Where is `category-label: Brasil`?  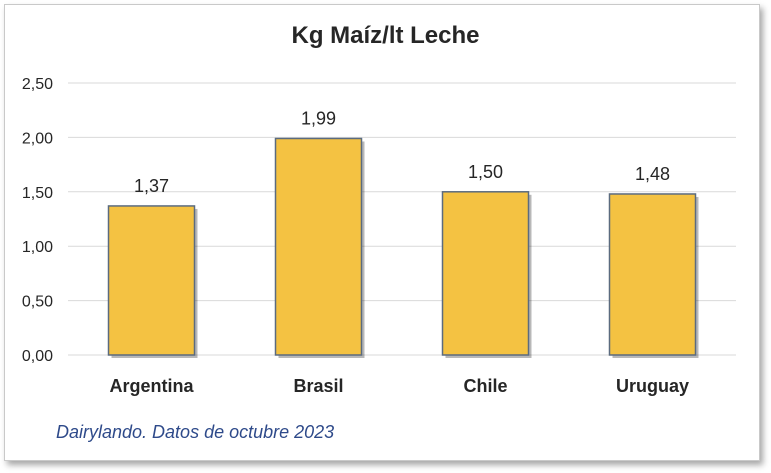
category-label: Brasil is located at coordinates (318, 386).